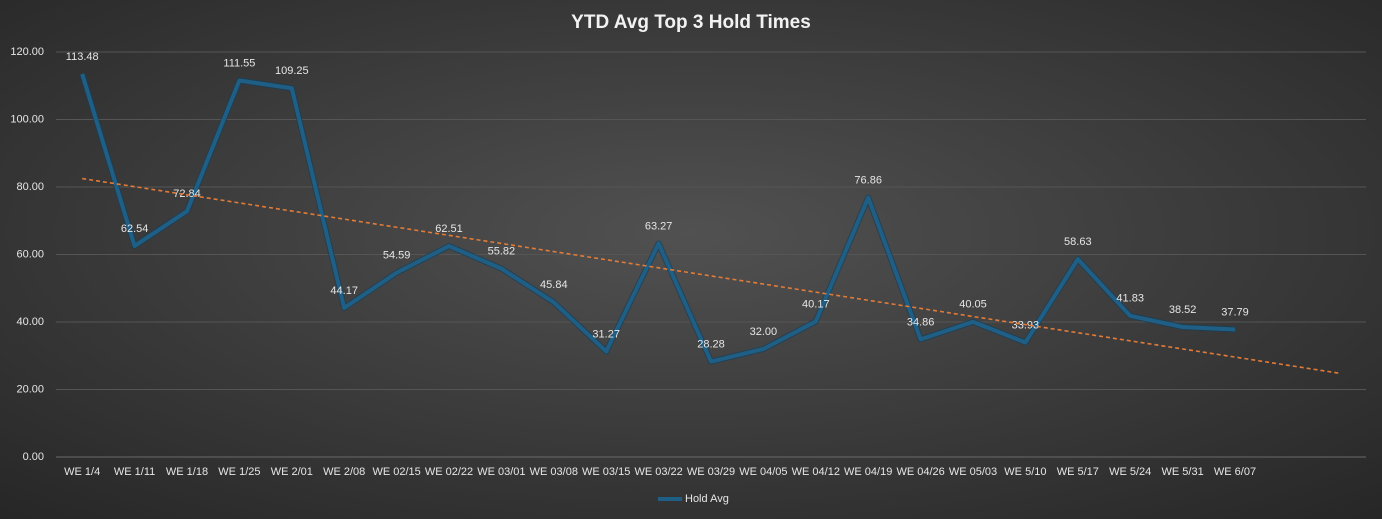 The width and height of the screenshot is (1382, 519). I want to click on x-tick-label: WE 04/05, so click(763, 472).